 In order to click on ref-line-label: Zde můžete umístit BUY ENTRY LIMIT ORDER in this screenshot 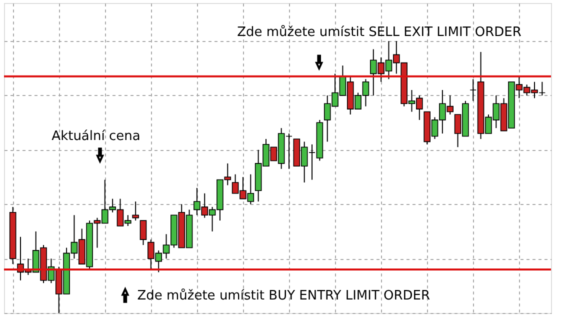, I will do `click(283, 296)`.